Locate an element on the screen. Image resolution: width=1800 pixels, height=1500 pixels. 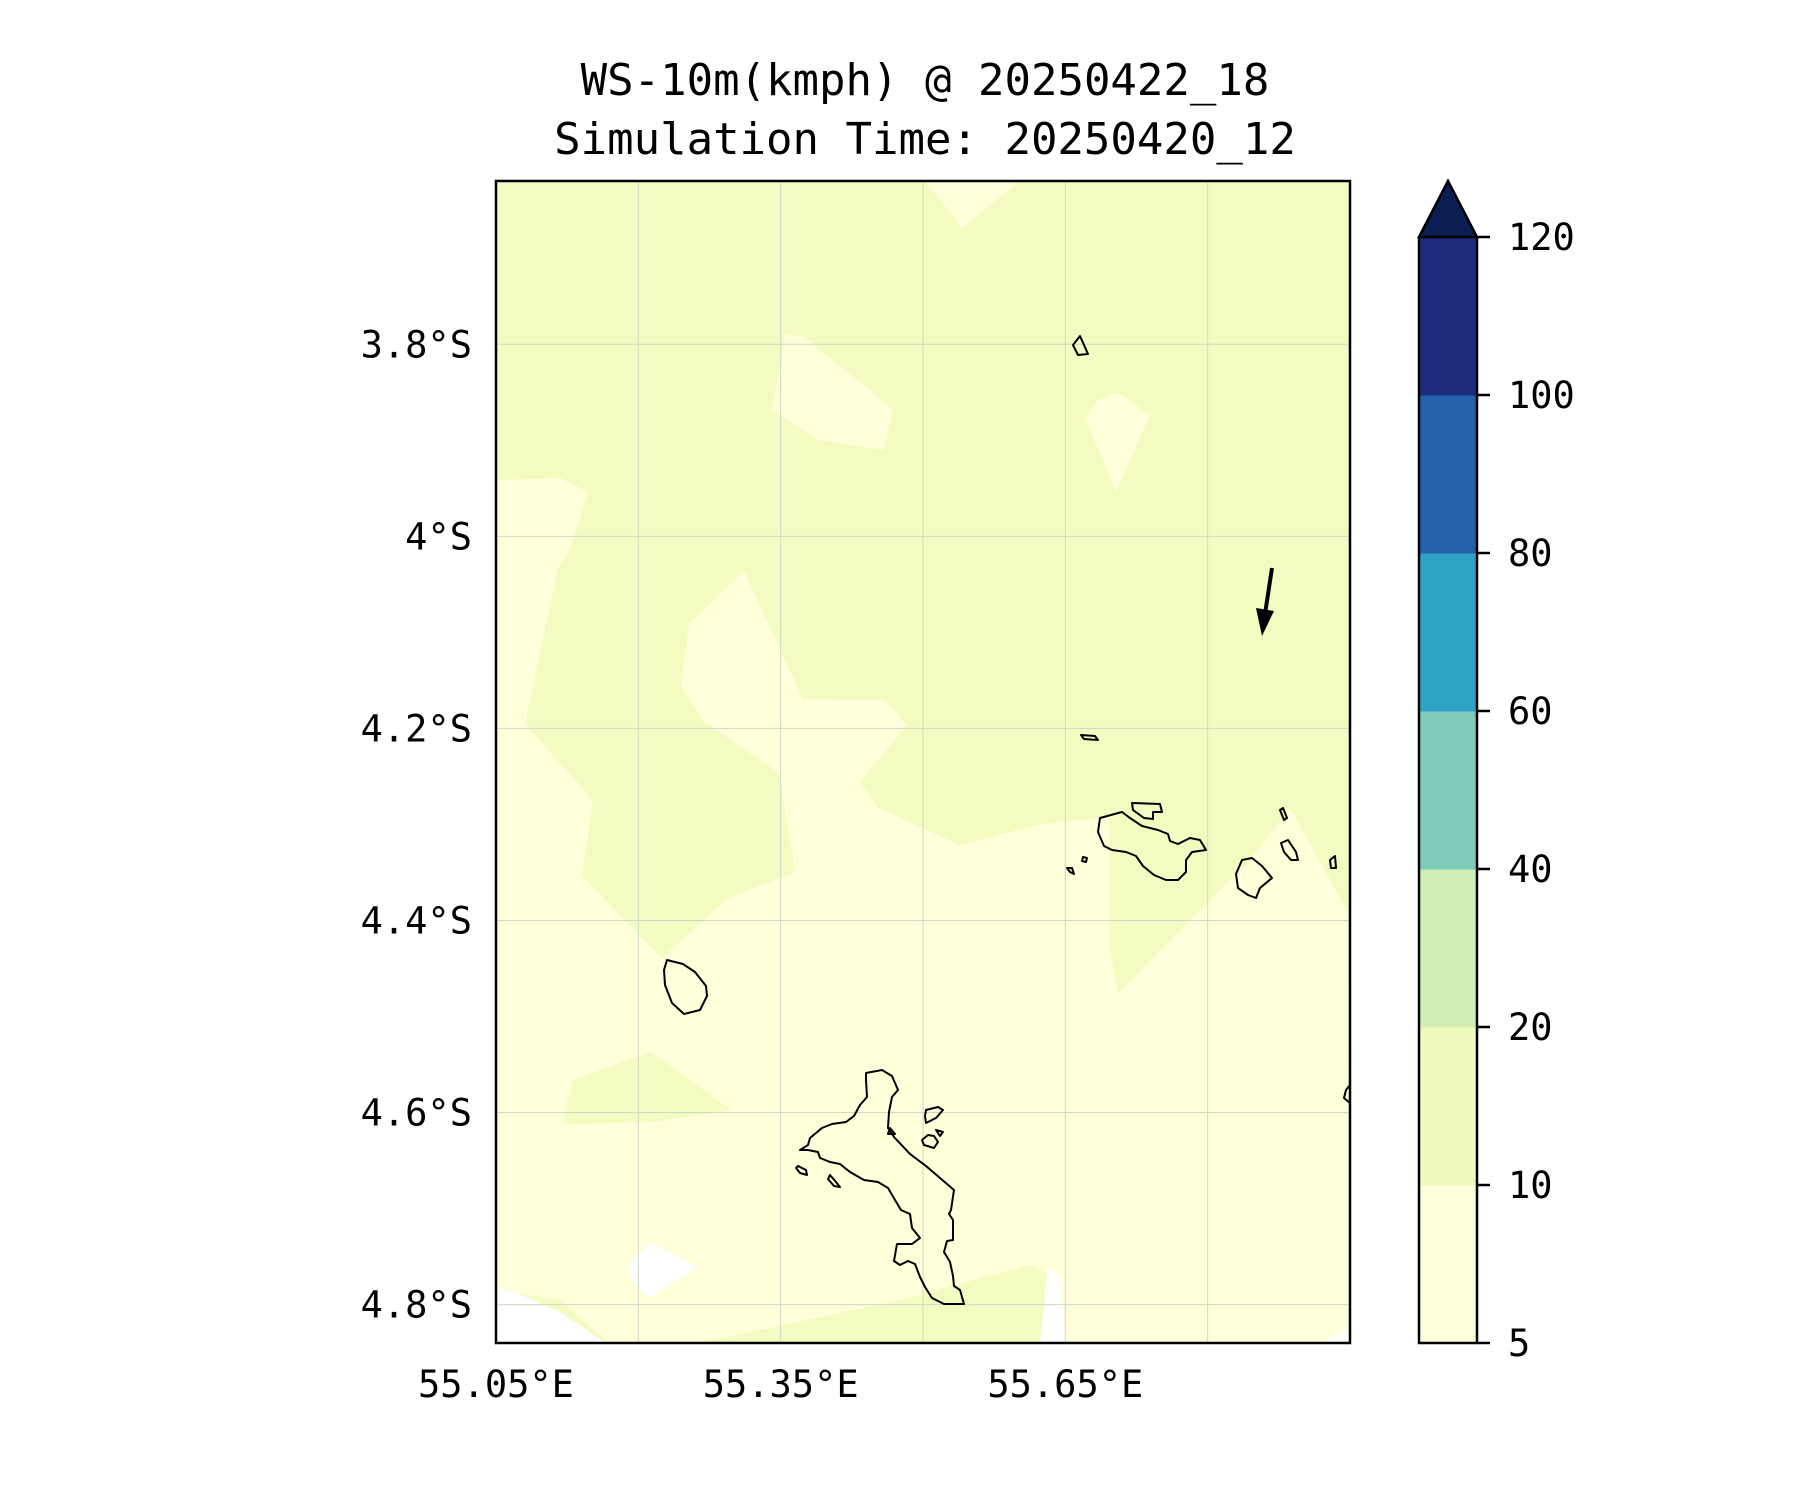
coastline-islet-d is located at coordinates (939, 1133).